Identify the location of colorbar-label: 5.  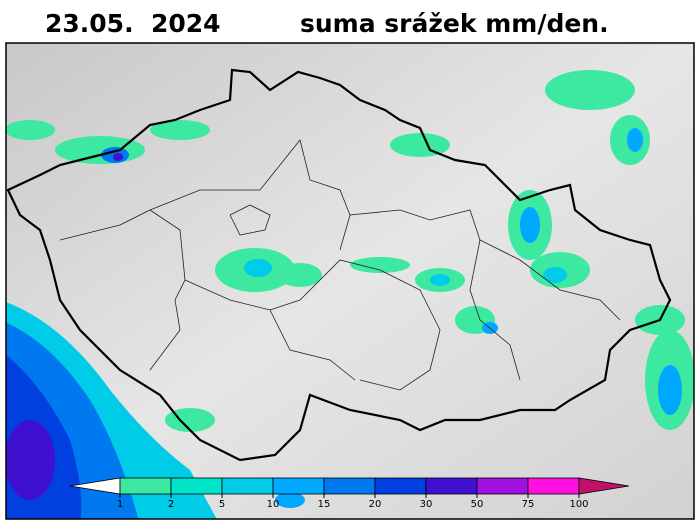
(222, 504).